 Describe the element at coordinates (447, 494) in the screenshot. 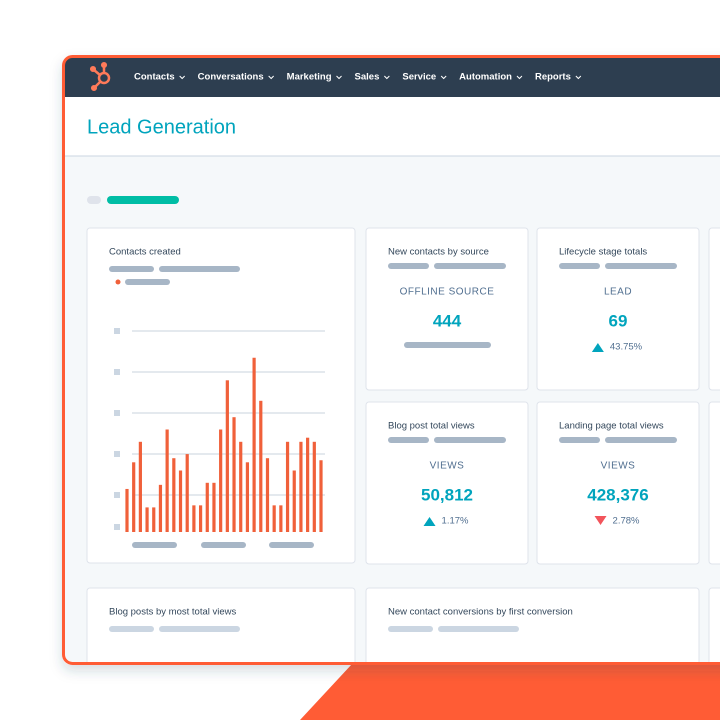

I see `stat-value: 50,812` at that location.